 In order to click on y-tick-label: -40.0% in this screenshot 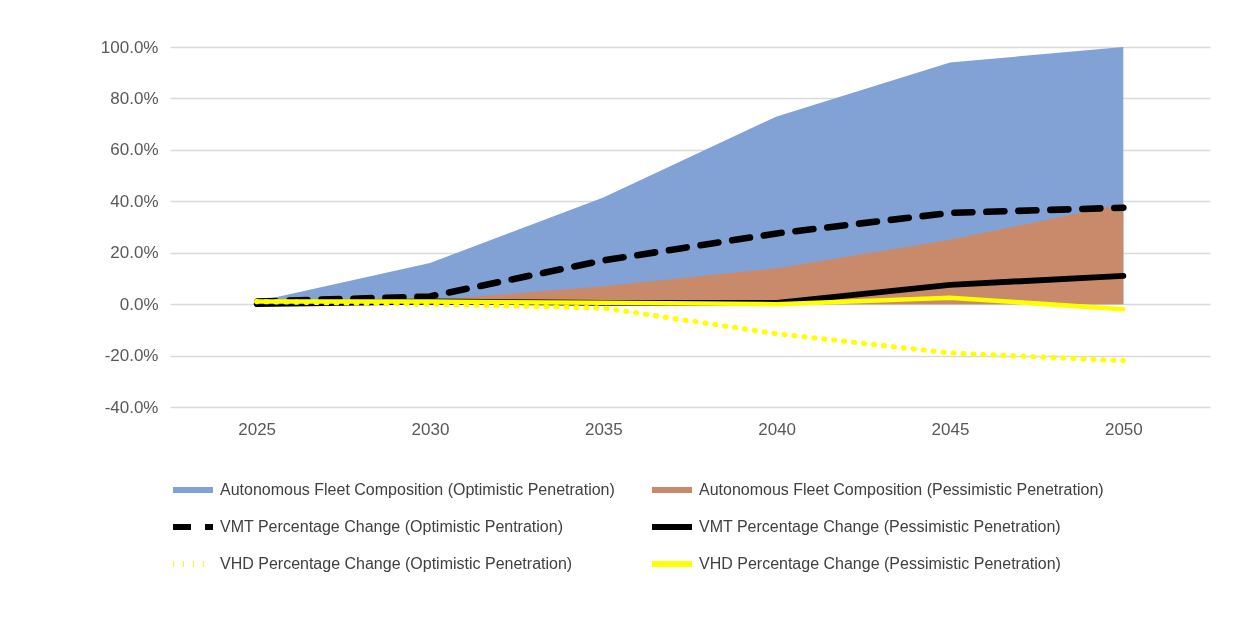, I will do `click(131, 407)`.